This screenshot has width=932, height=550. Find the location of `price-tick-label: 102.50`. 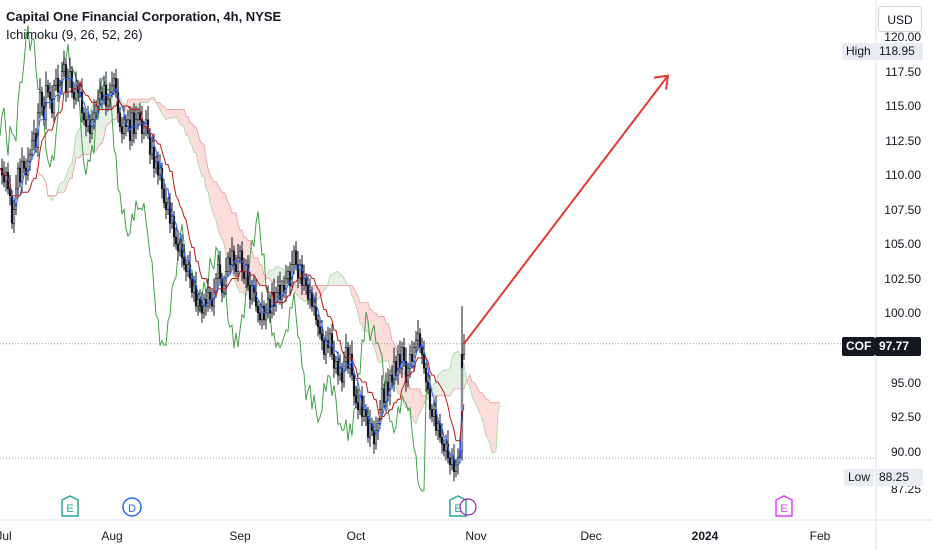

price-tick-label: 102.50 is located at coordinates (902, 279).